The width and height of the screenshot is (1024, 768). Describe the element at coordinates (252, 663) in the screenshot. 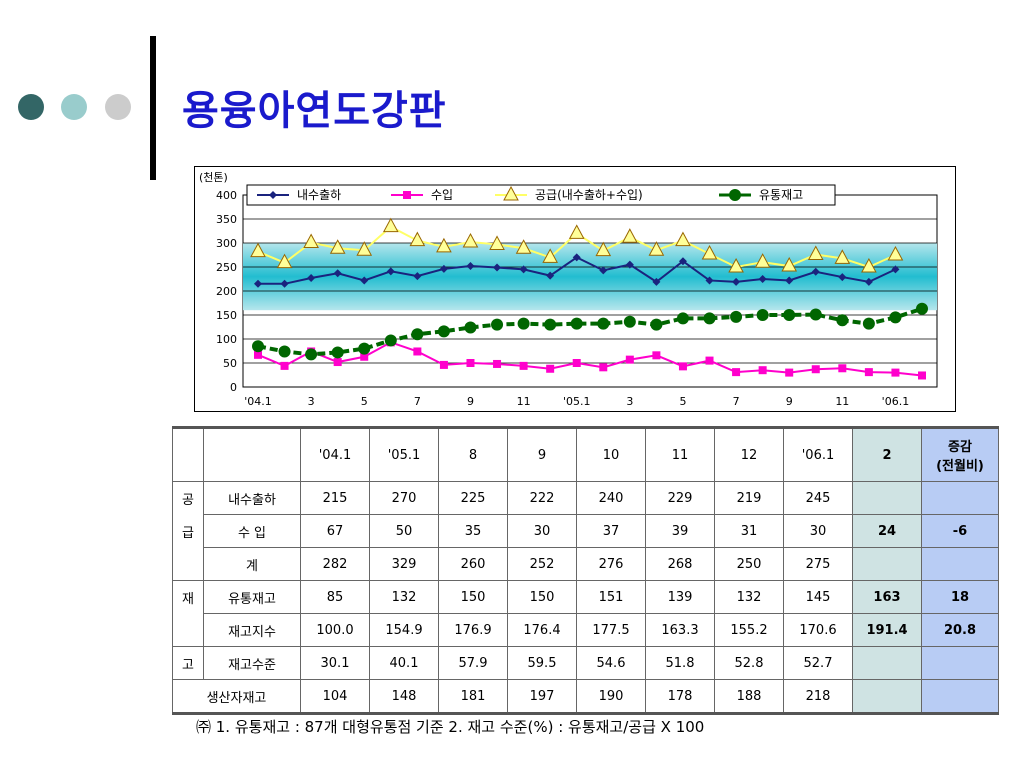

I see `row-label-cell: 재고수준` at that location.